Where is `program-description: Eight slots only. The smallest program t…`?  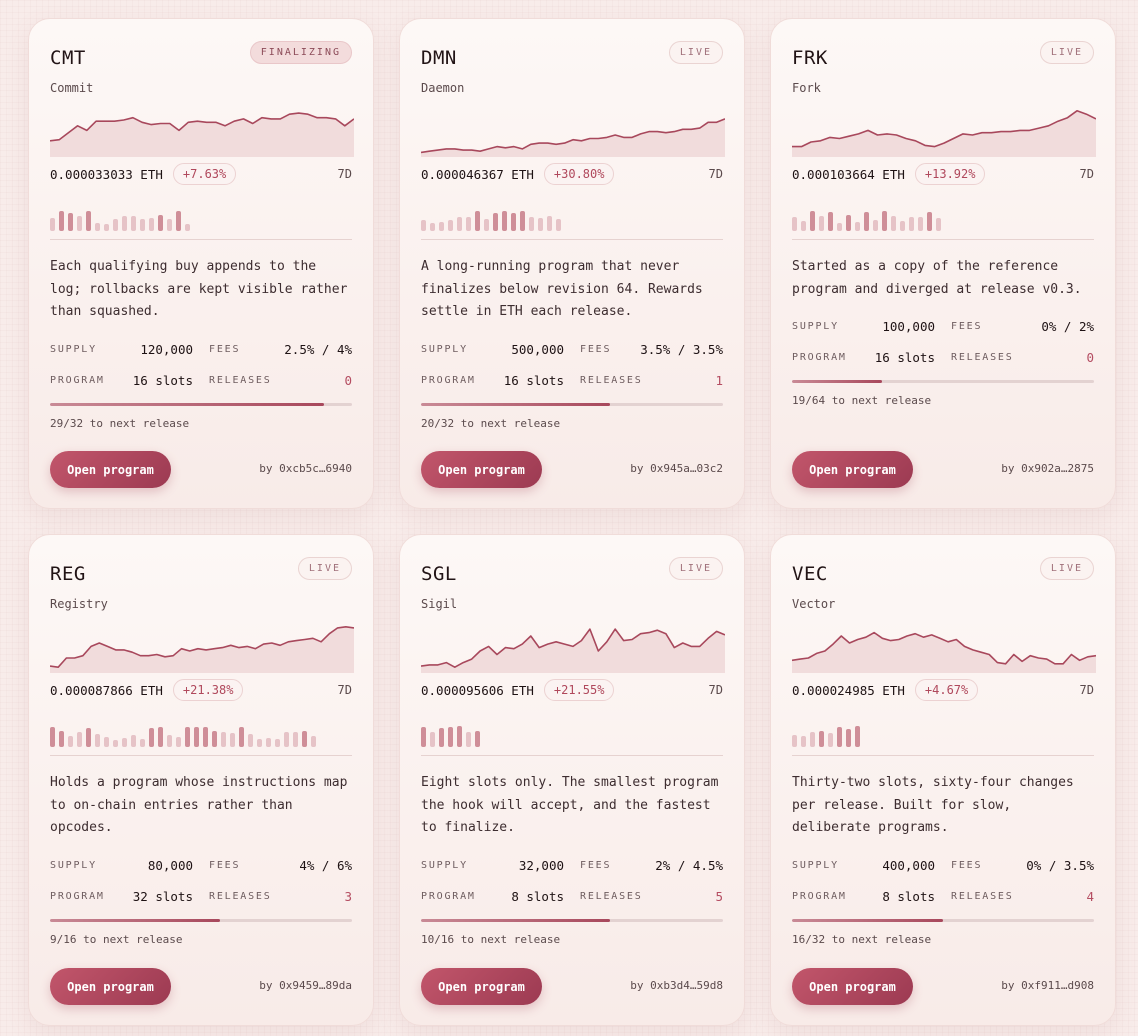 program-description: Eight slots only. The smallest program t… is located at coordinates (570, 805).